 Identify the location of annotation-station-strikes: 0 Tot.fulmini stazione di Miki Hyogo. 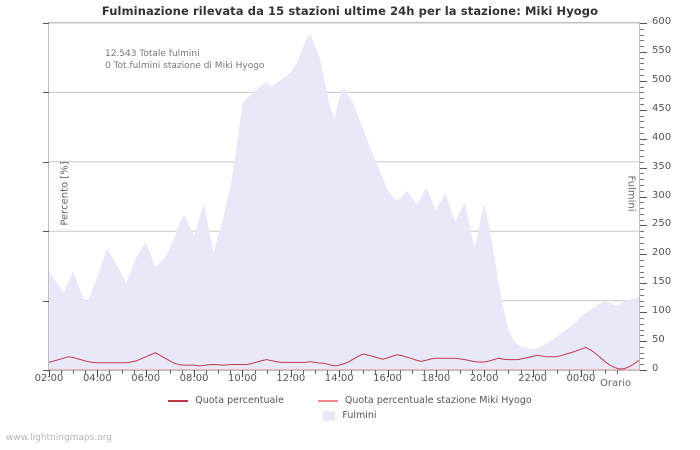
(185, 66).